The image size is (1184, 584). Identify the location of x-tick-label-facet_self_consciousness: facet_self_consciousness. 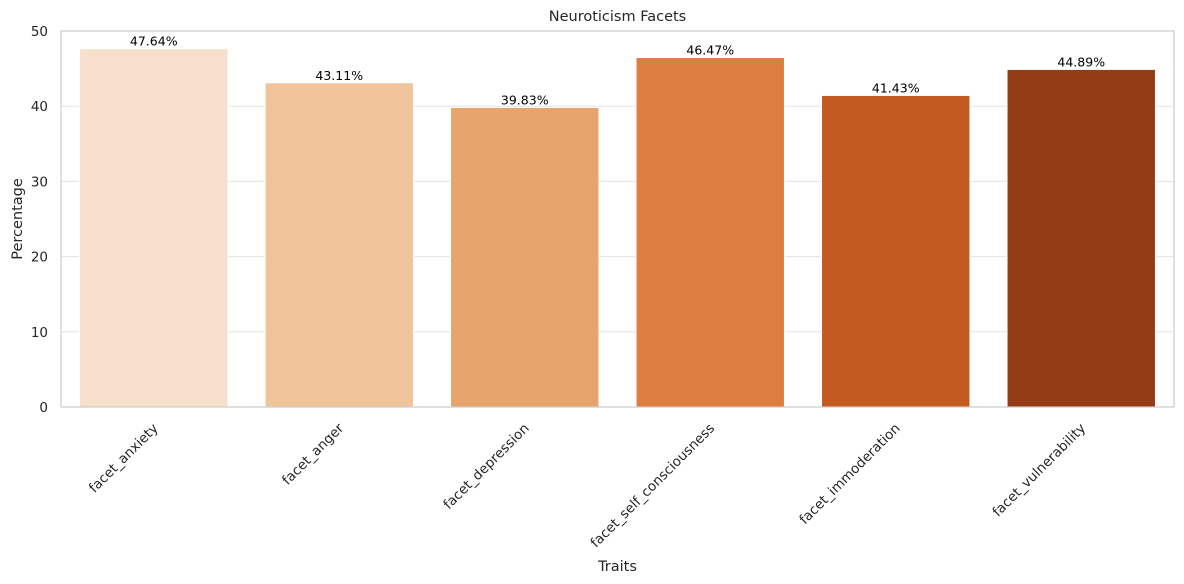
(653, 486).